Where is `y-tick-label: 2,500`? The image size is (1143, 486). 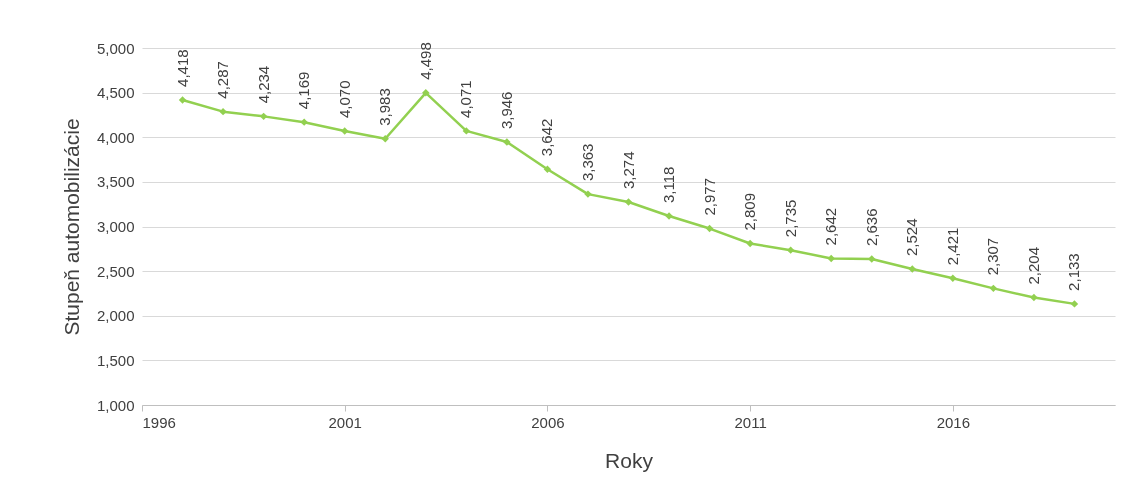 y-tick-label: 2,500 is located at coordinates (115, 271).